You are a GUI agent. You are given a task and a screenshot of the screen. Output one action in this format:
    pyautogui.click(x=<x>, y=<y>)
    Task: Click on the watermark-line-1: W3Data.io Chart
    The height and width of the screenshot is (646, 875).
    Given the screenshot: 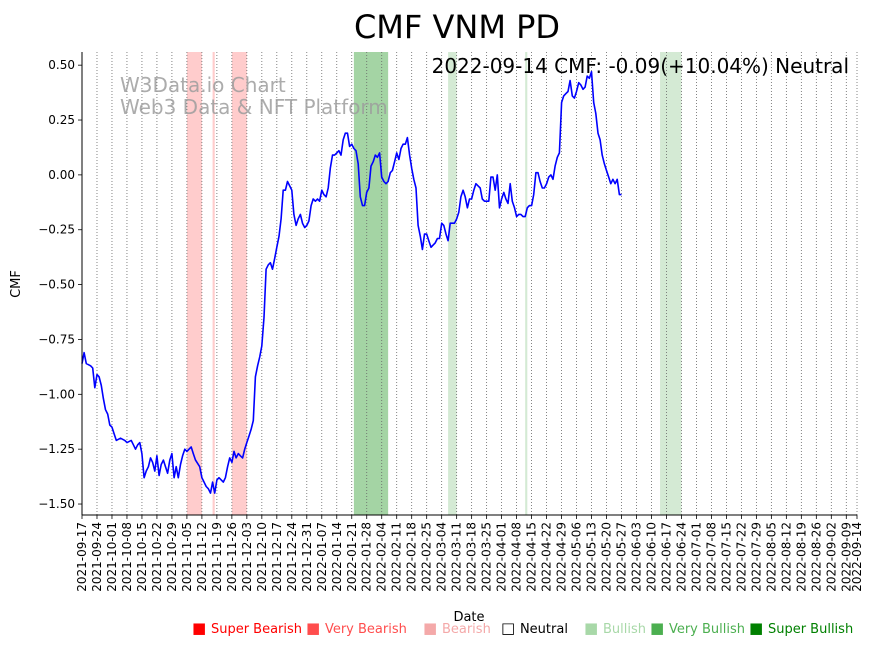 What is the action you would take?
    pyautogui.click(x=203, y=85)
    